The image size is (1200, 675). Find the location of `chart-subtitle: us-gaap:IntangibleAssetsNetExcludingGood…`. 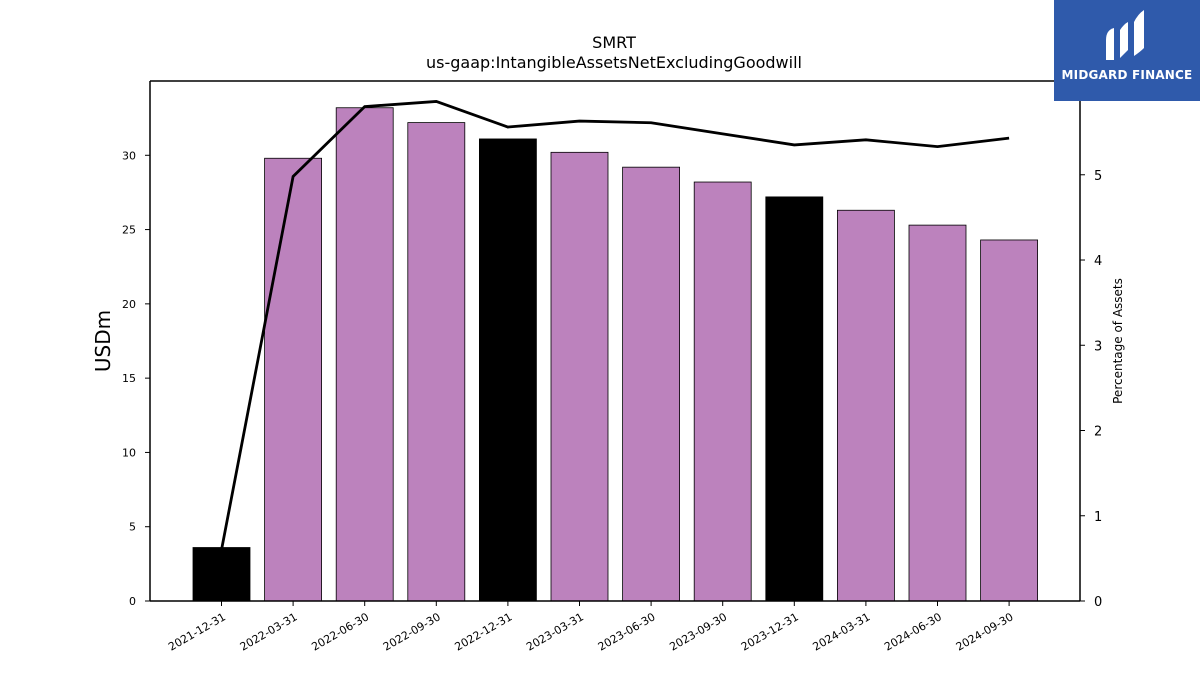

chart-subtitle: us-gaap:IntangibleAssetsNetExcludingGood… is located at coordinates (614, 62).